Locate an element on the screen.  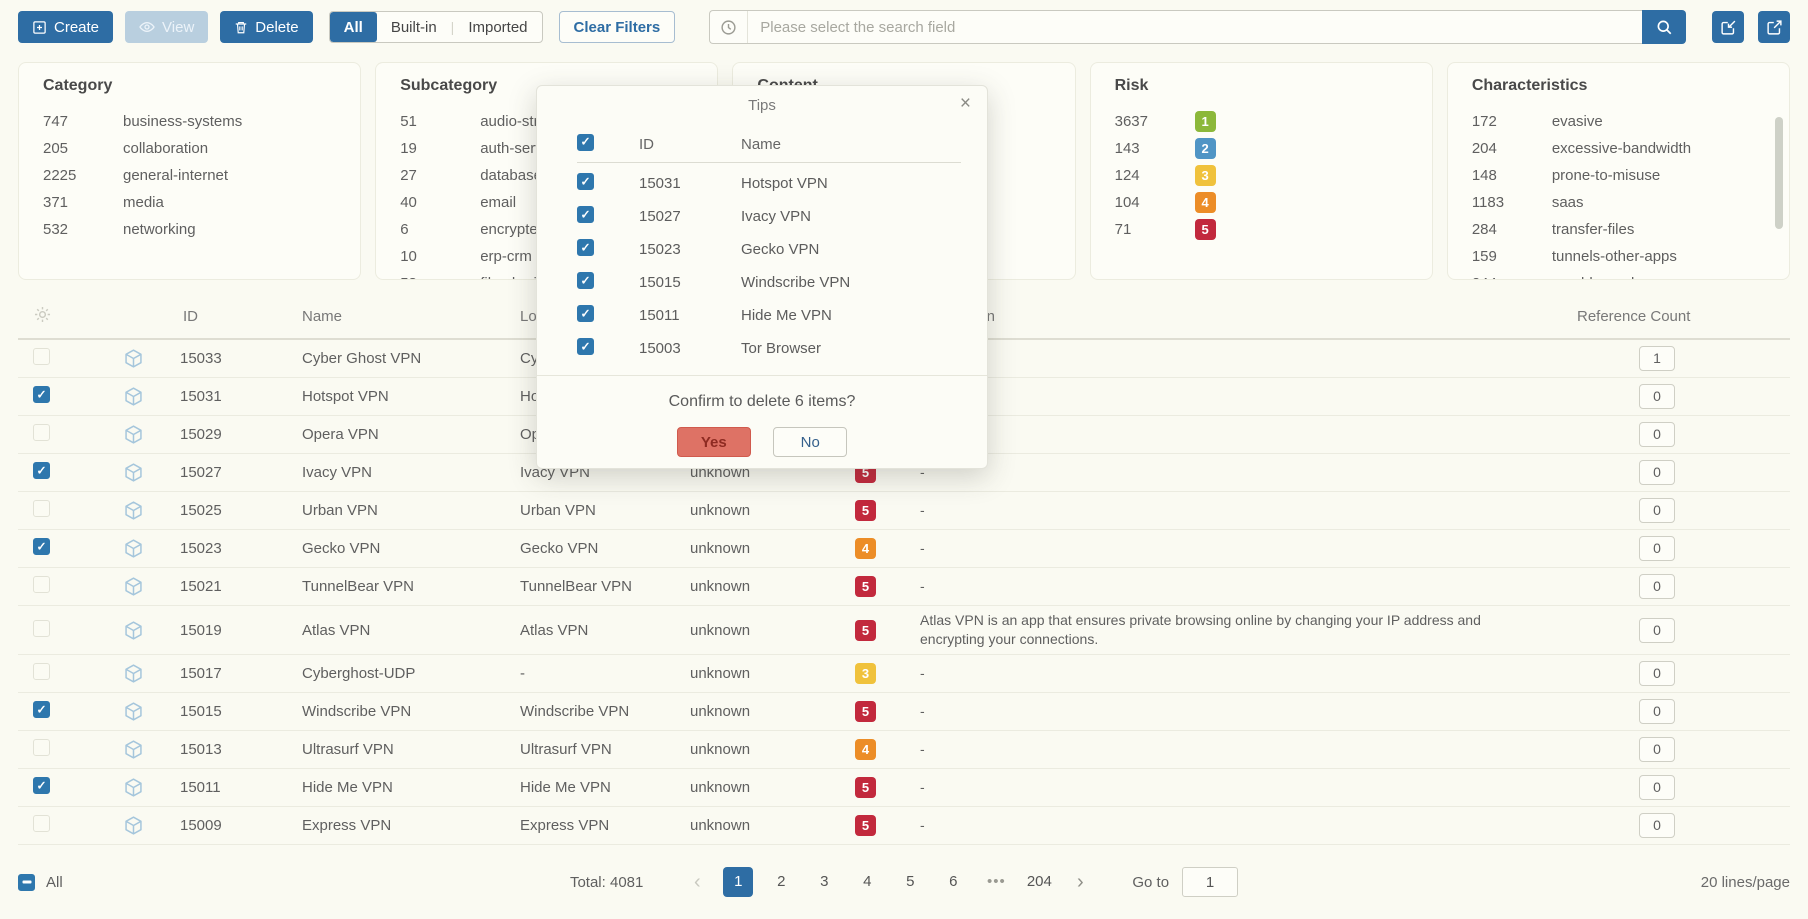
create-button: Create is located at coordinates (66, 27).